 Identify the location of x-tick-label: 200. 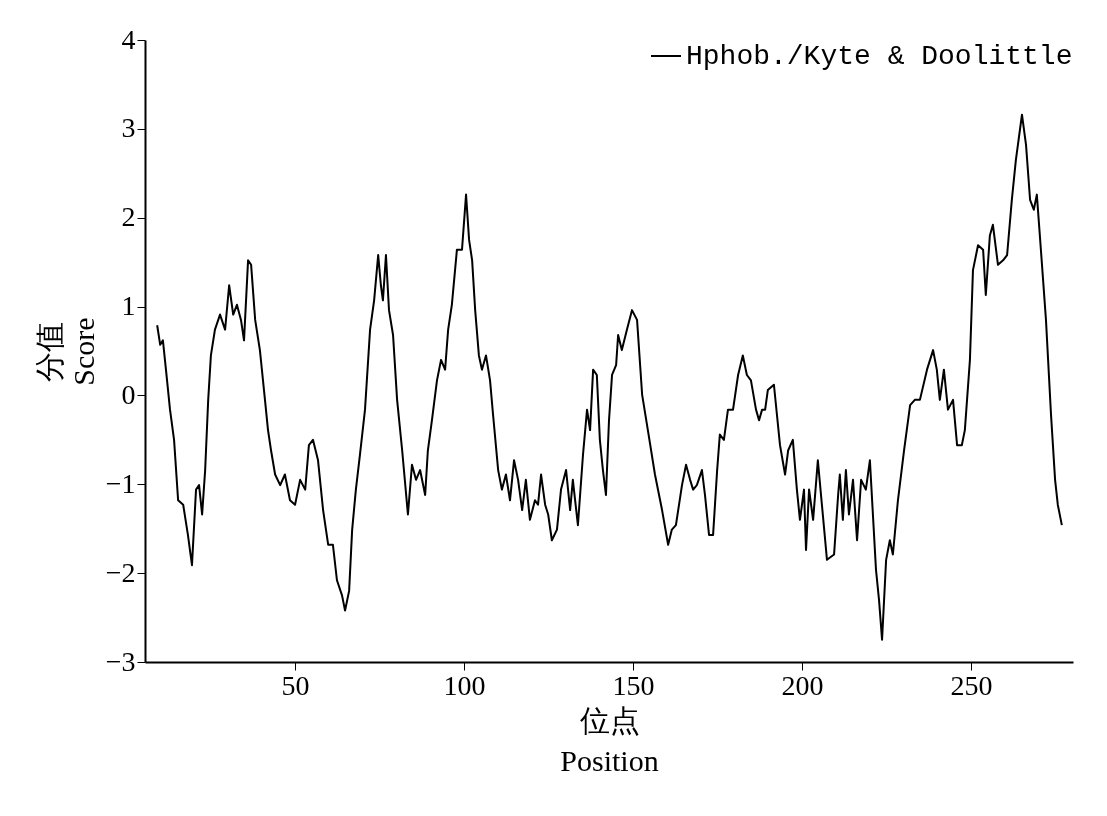
(802, 685).